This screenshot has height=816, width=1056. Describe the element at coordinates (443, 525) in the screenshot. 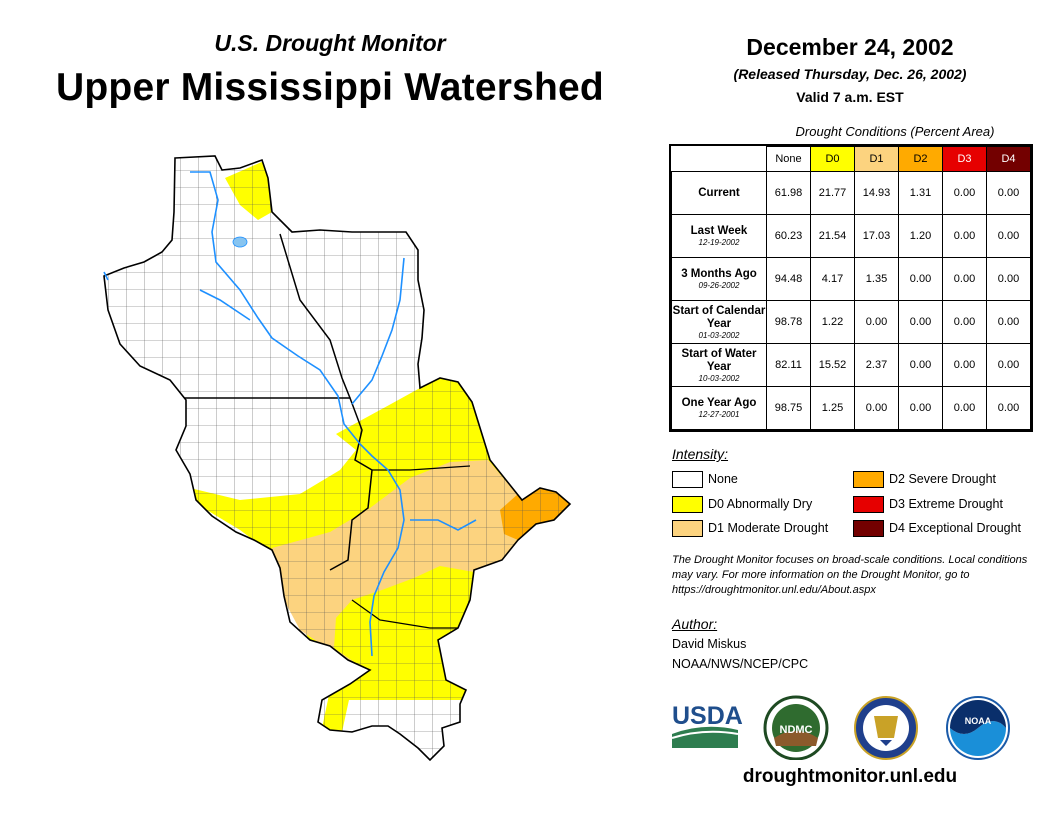

I see `illinois-river` at that location.